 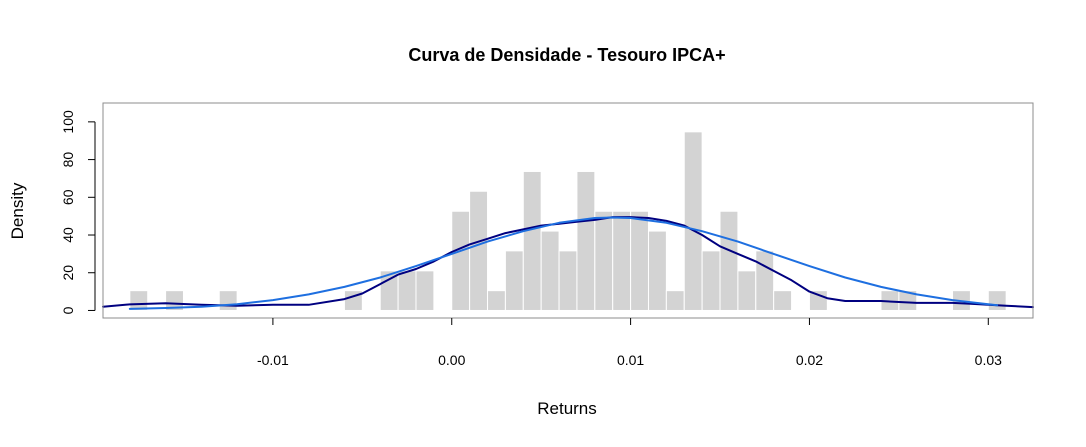 I want to click on x-tick-label: -0.01, so click(x=273, y=360).